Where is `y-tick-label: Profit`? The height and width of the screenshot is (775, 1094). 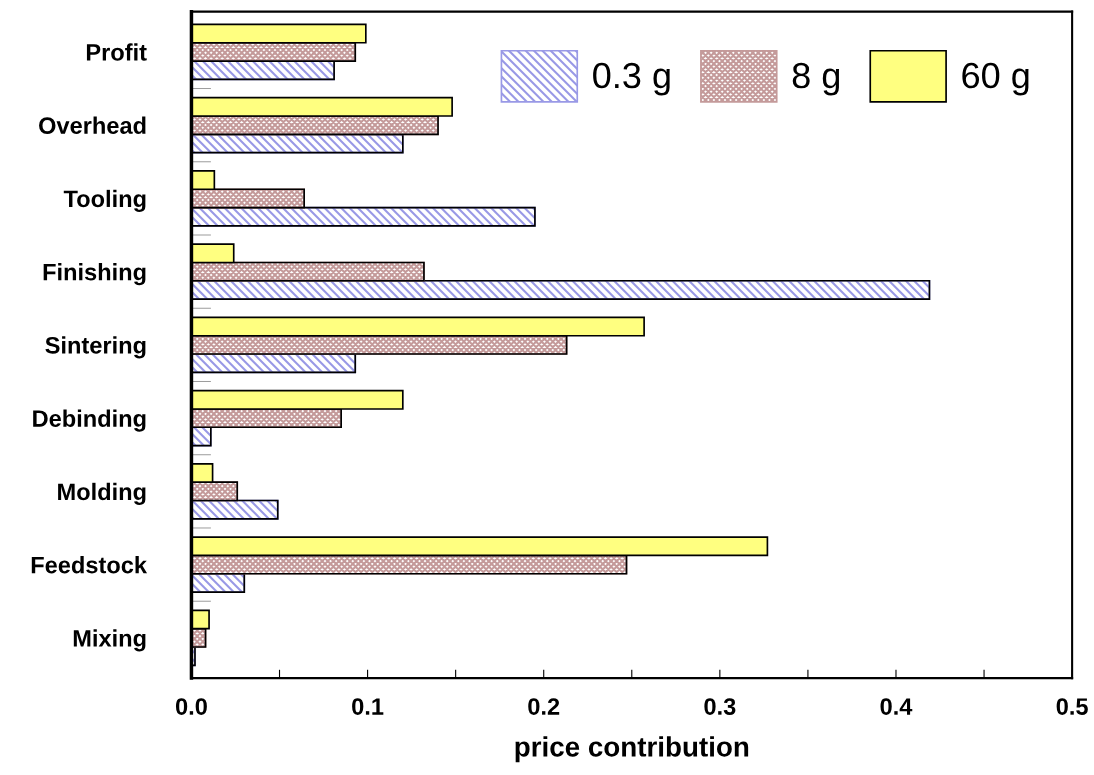 y-tick-label: Profit is located at coordinates (116, 52).